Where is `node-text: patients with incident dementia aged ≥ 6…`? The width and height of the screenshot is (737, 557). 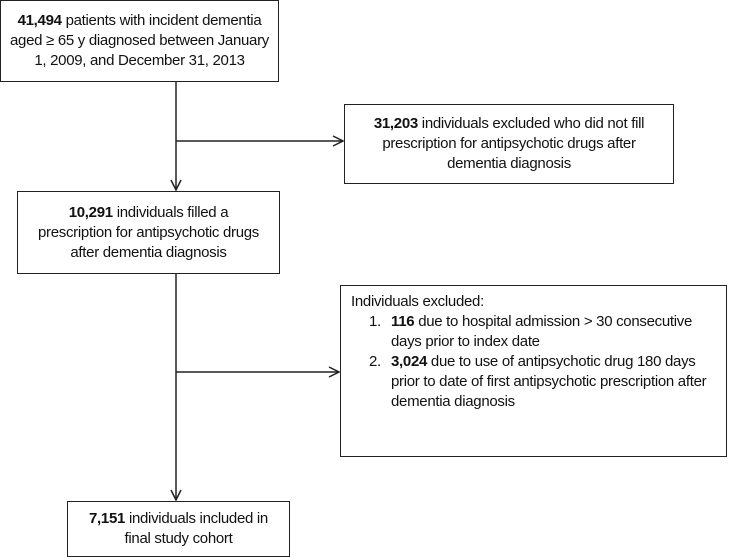
node-text: patients with incident dementia aged ≥ 6… is located at coordinates (139, 40).